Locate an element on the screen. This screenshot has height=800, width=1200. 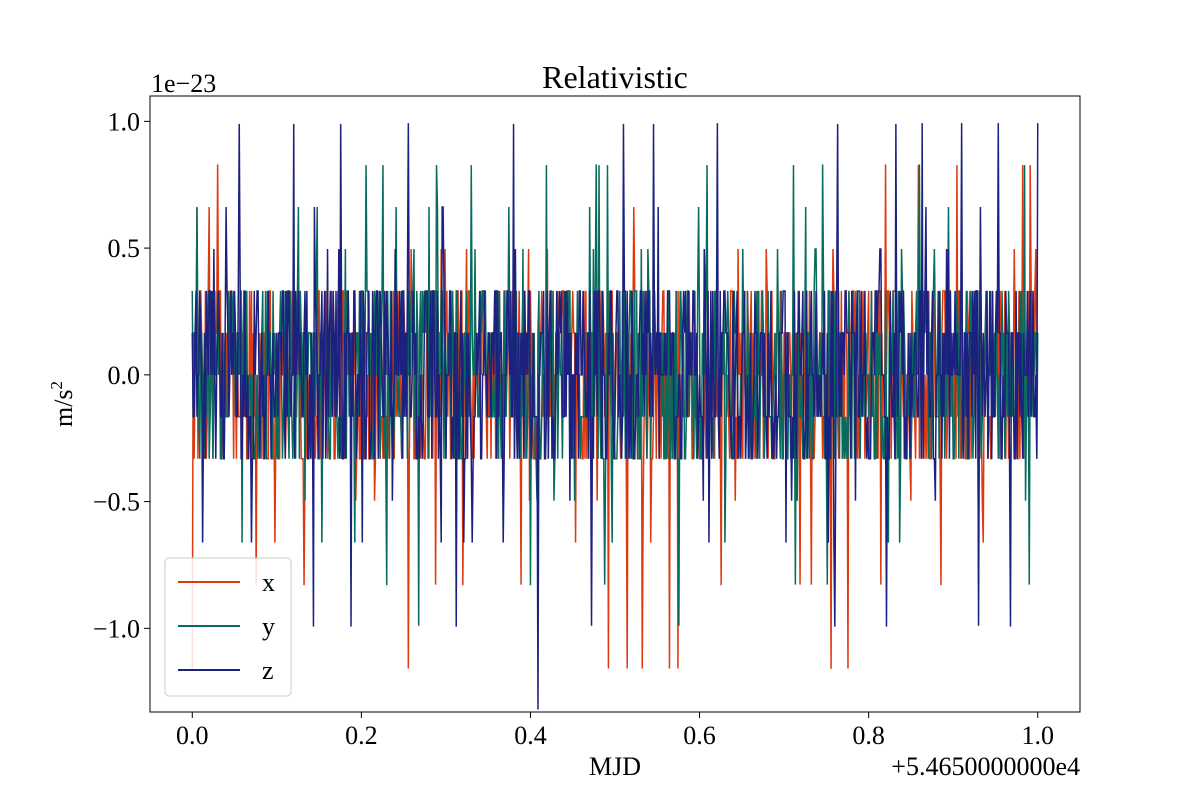
x-axis: 0.0 0.2 0.4 0.6 0.8 1.0 is located at coordinates (615, 731).